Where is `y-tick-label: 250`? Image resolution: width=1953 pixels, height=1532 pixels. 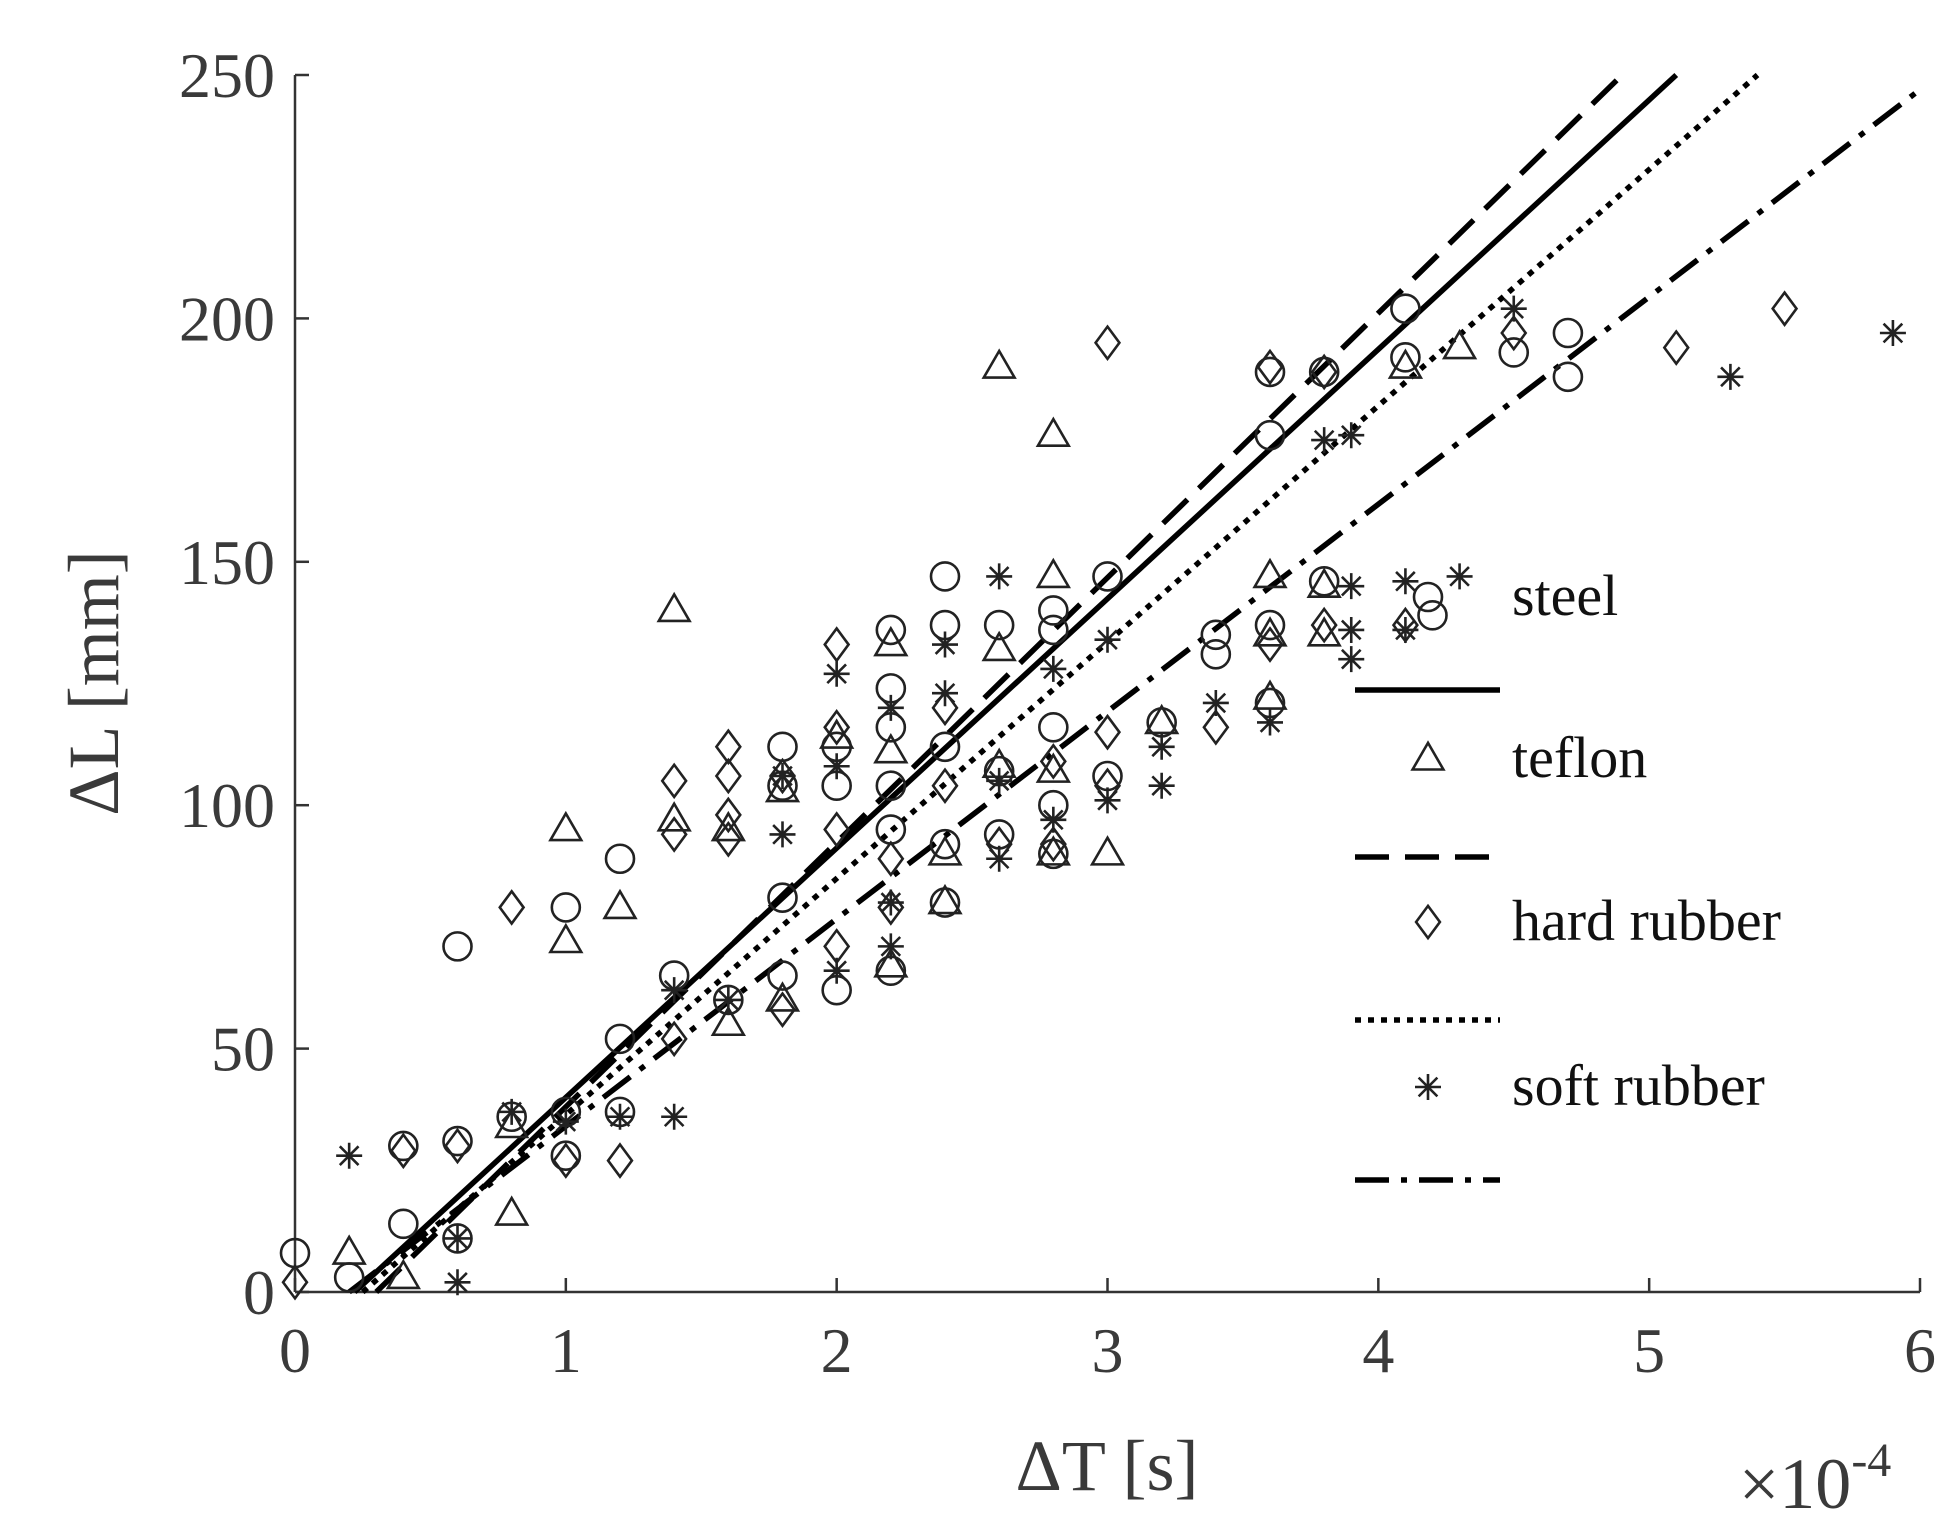
y-tick-label: 250 is located at coordinates (227, 75).